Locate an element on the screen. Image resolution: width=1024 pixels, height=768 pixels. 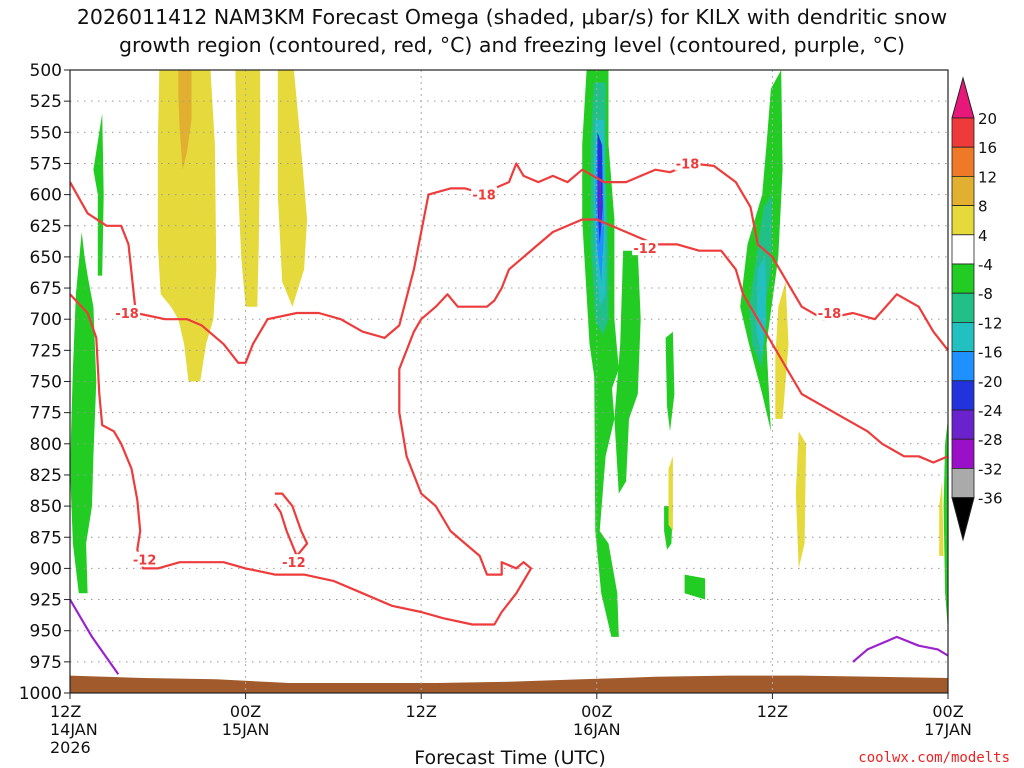
freezing-level-west is located at coordinates (95, 636).